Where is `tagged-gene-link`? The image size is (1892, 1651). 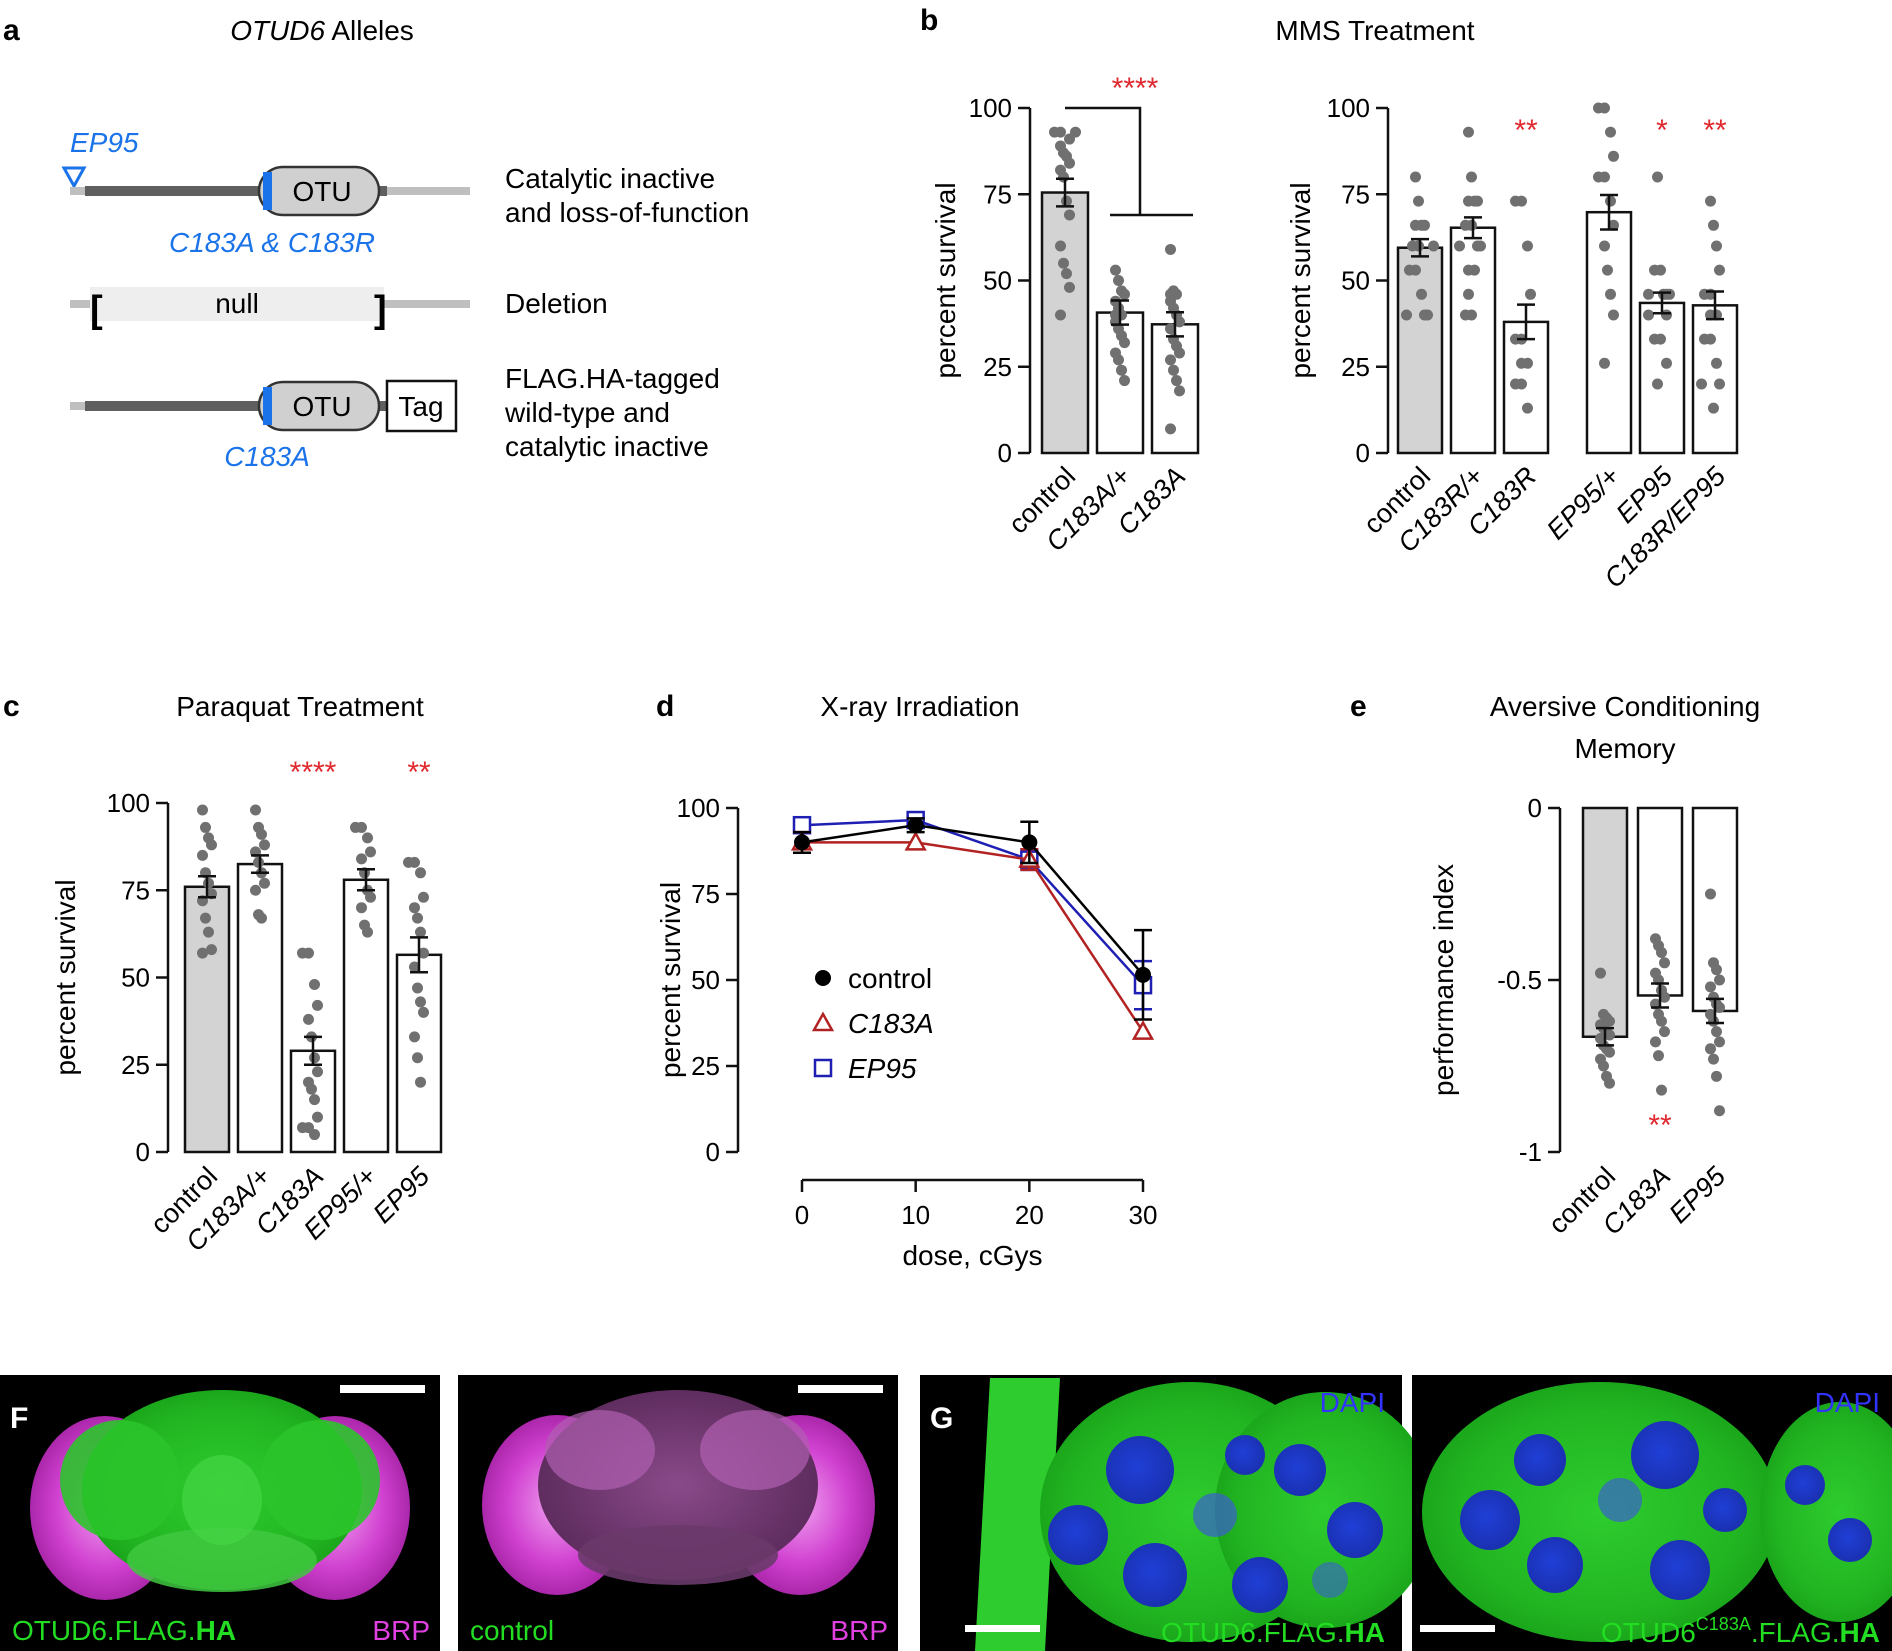
tagged-gene-link is located at coordinates (382, 406).